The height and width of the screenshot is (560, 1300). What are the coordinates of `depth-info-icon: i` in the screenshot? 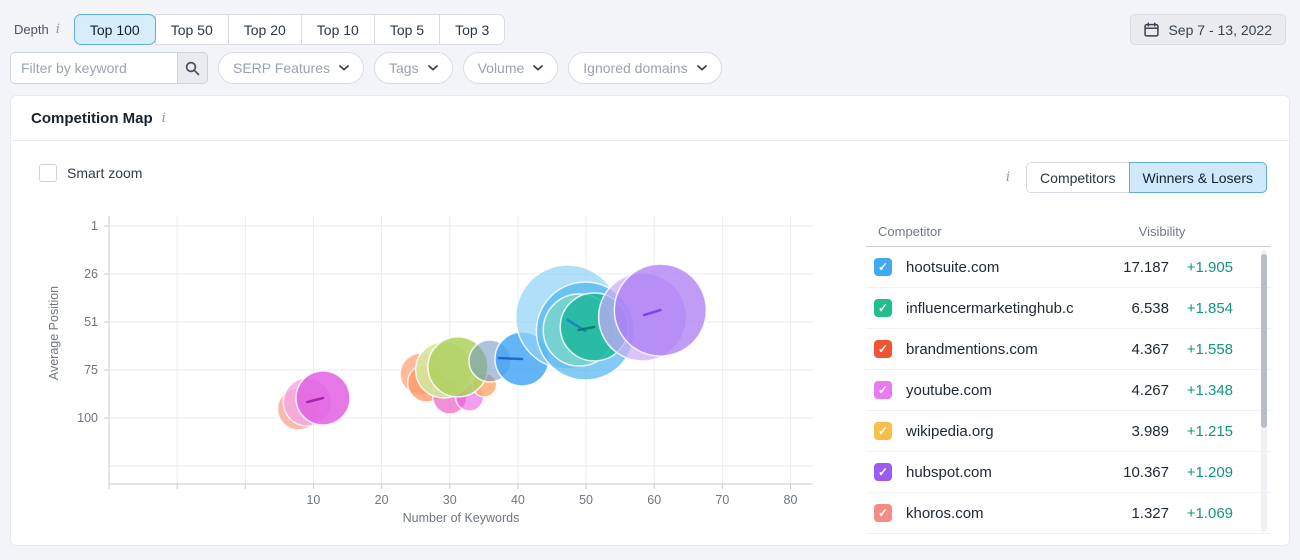 It's located at (57, 29).